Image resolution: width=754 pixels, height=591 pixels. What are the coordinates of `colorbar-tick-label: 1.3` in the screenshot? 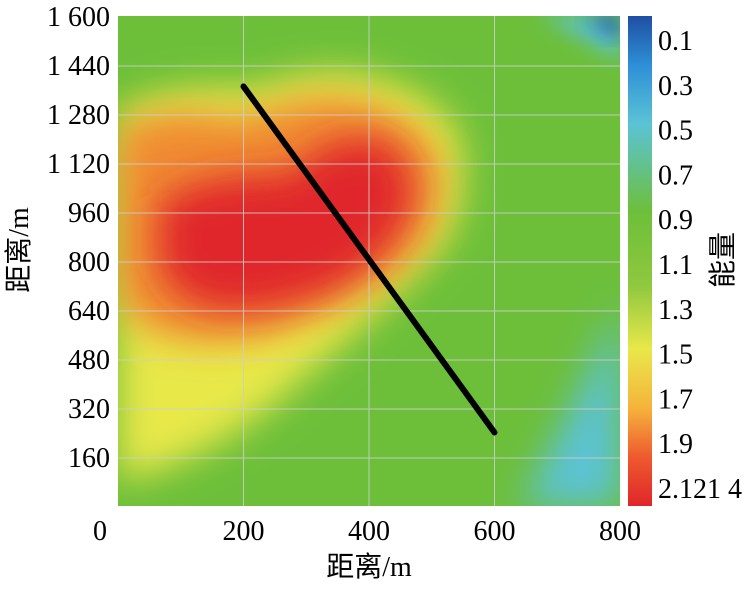 It's located at (675, 310).